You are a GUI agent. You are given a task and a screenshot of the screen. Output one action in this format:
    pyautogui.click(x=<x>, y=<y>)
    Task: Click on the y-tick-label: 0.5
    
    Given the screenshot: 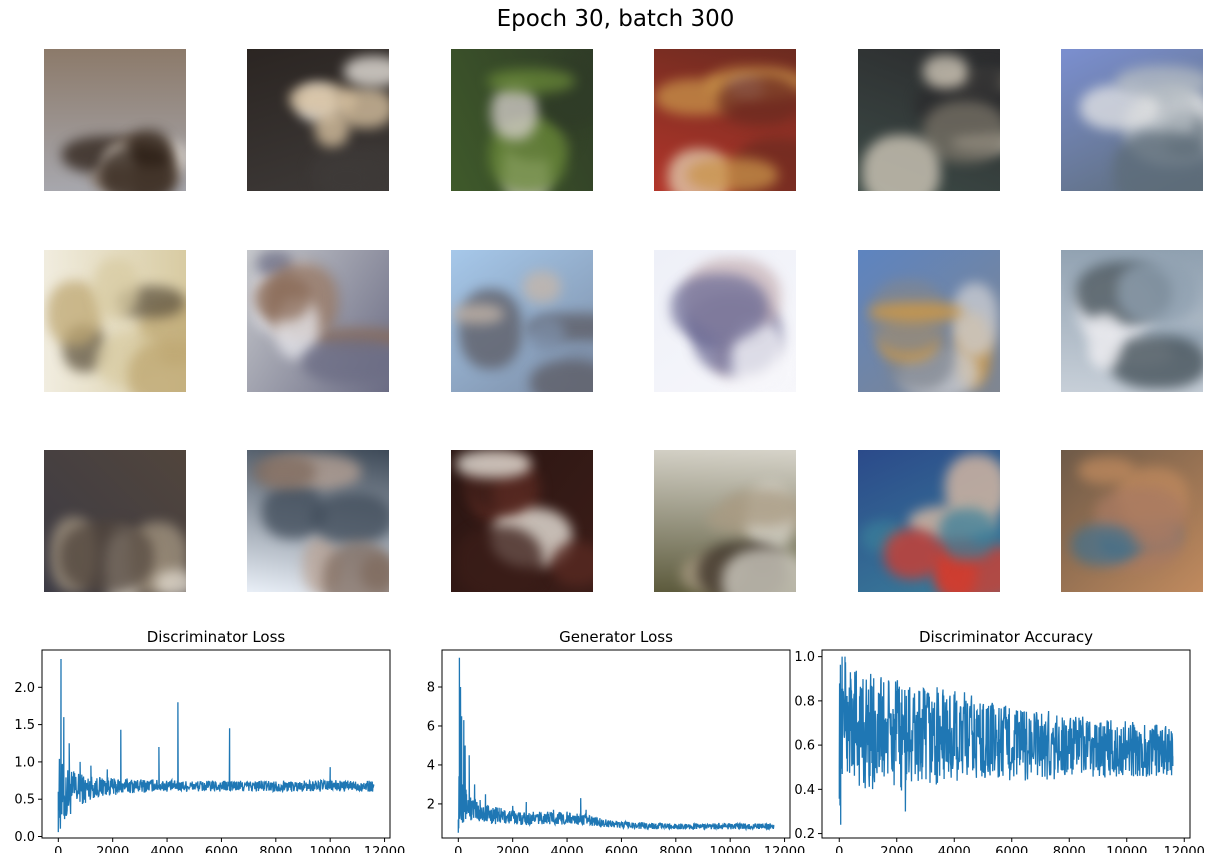 What is the action you would take?
    pyautogui.click(x=24, y=800)
    